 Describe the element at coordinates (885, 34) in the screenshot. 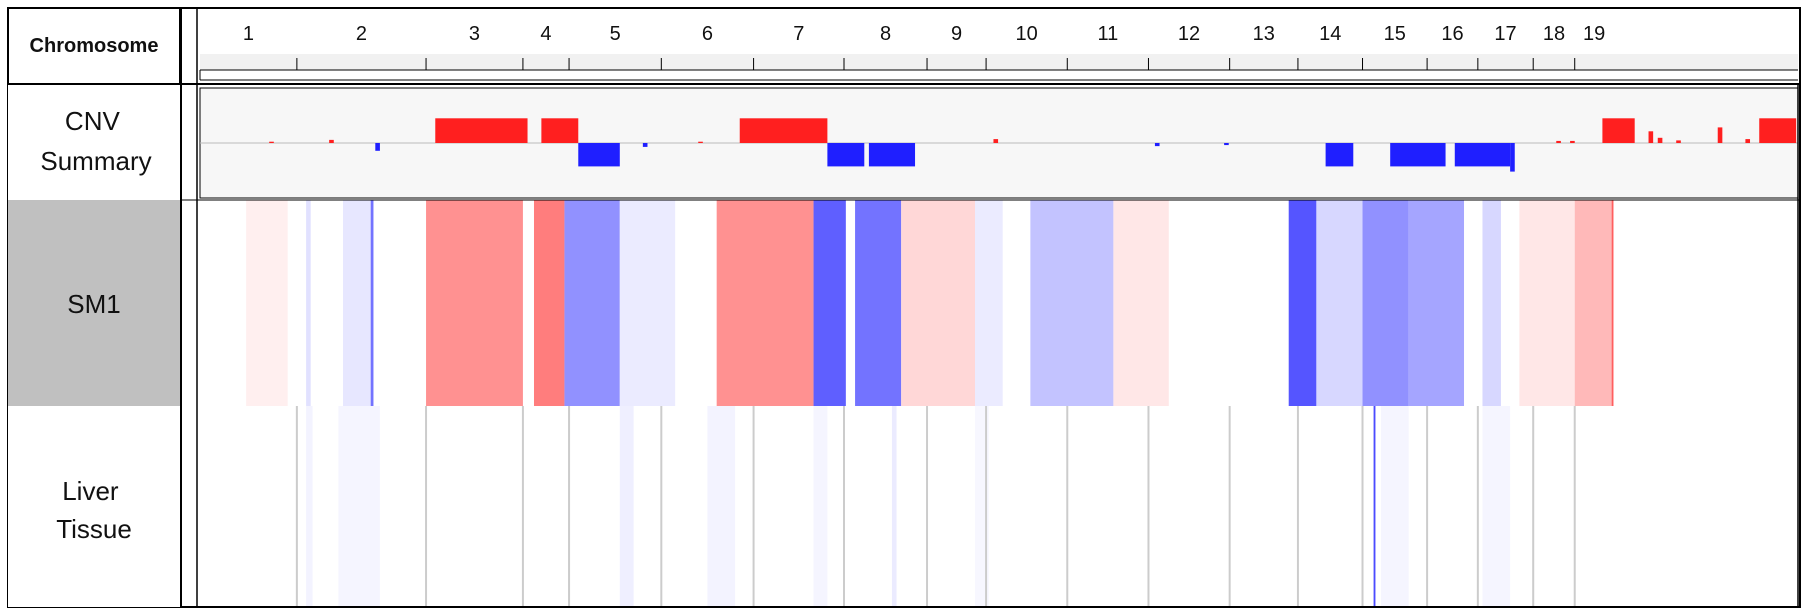

I see `chromosome-label-8: 8` at that location.